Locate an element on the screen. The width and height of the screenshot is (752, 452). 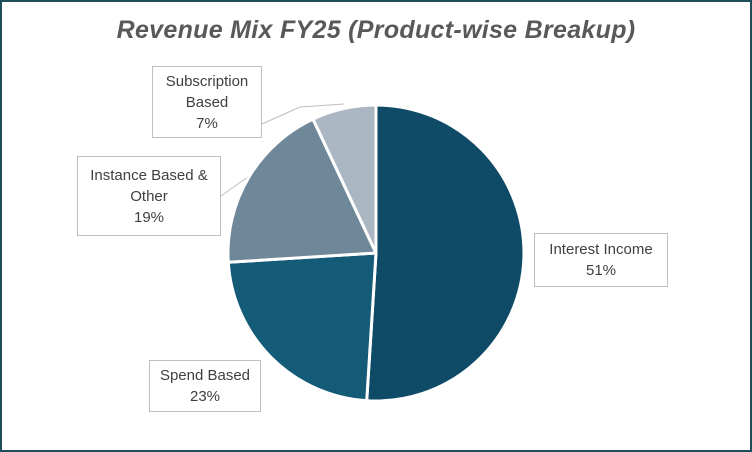
callout-subscription-based: Subscription Based 7% is located at coordinates (207, 102).